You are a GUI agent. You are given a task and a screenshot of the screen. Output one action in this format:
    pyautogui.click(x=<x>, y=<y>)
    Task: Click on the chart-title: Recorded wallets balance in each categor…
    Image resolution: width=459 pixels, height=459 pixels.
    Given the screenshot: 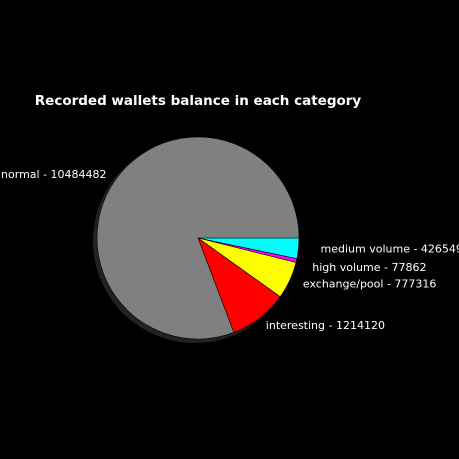 What is the action you would take?
    pyautogui.click(x=198, y=101)
    